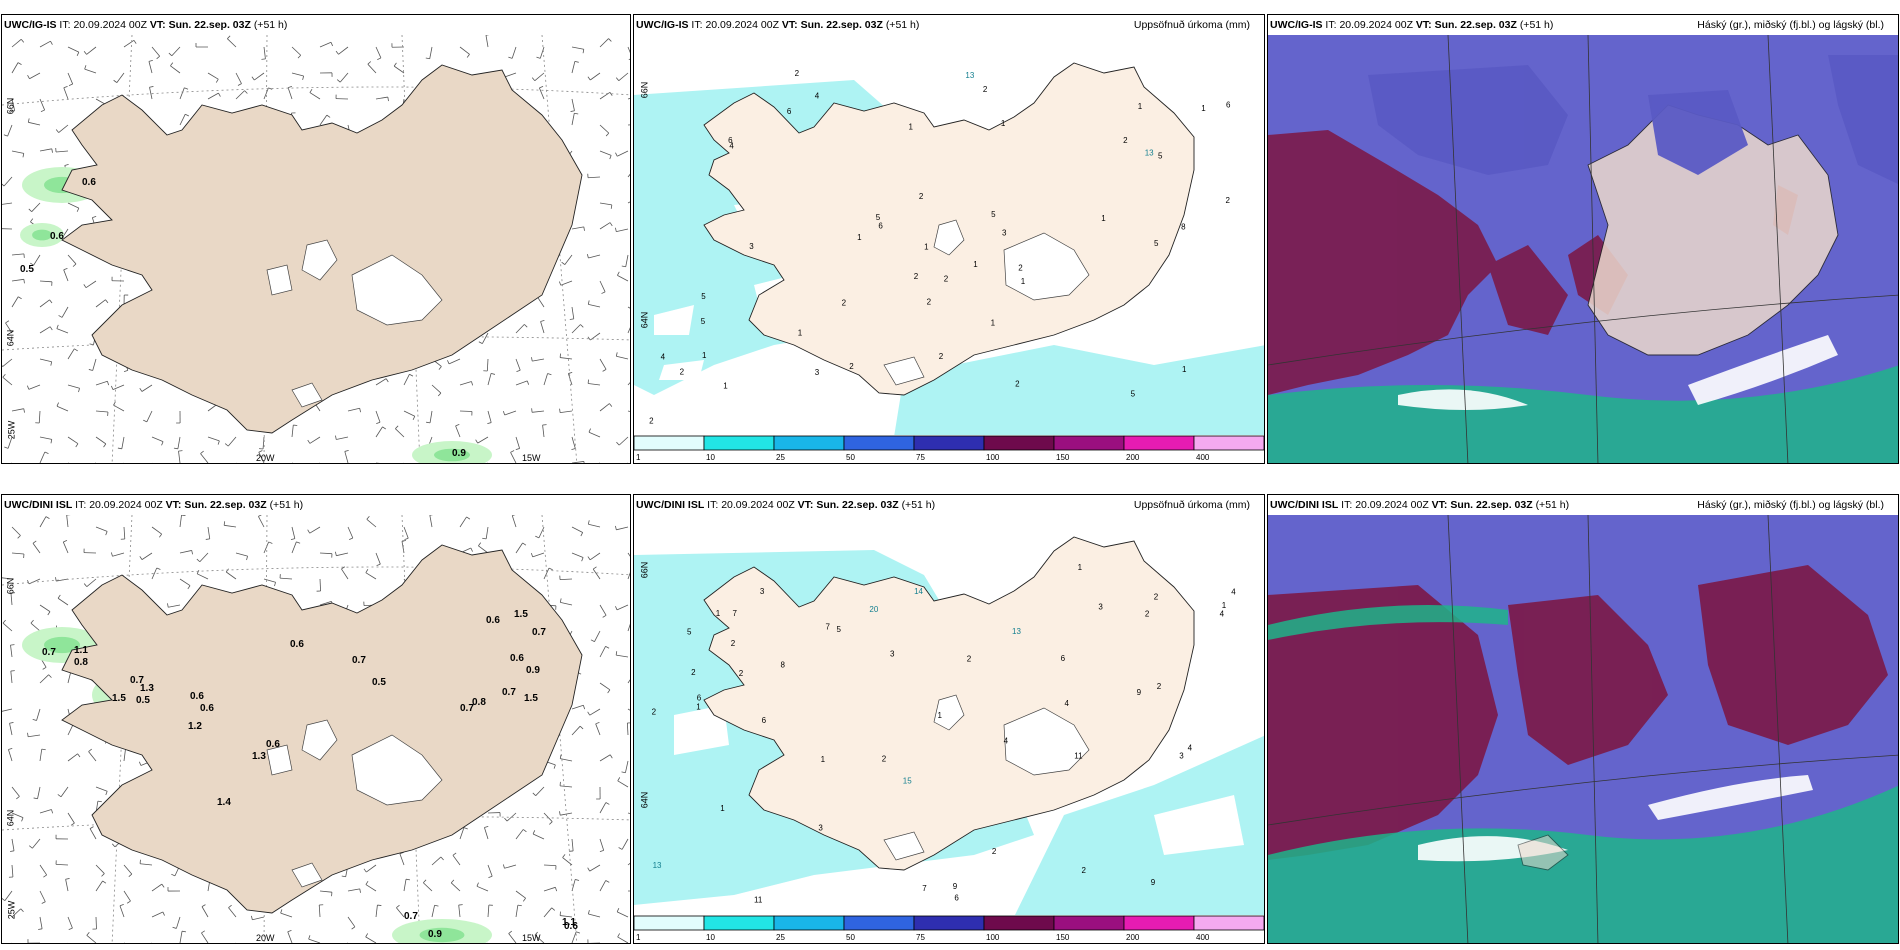  I want to click on lat-label-66n: 66N, so click(10, 586).